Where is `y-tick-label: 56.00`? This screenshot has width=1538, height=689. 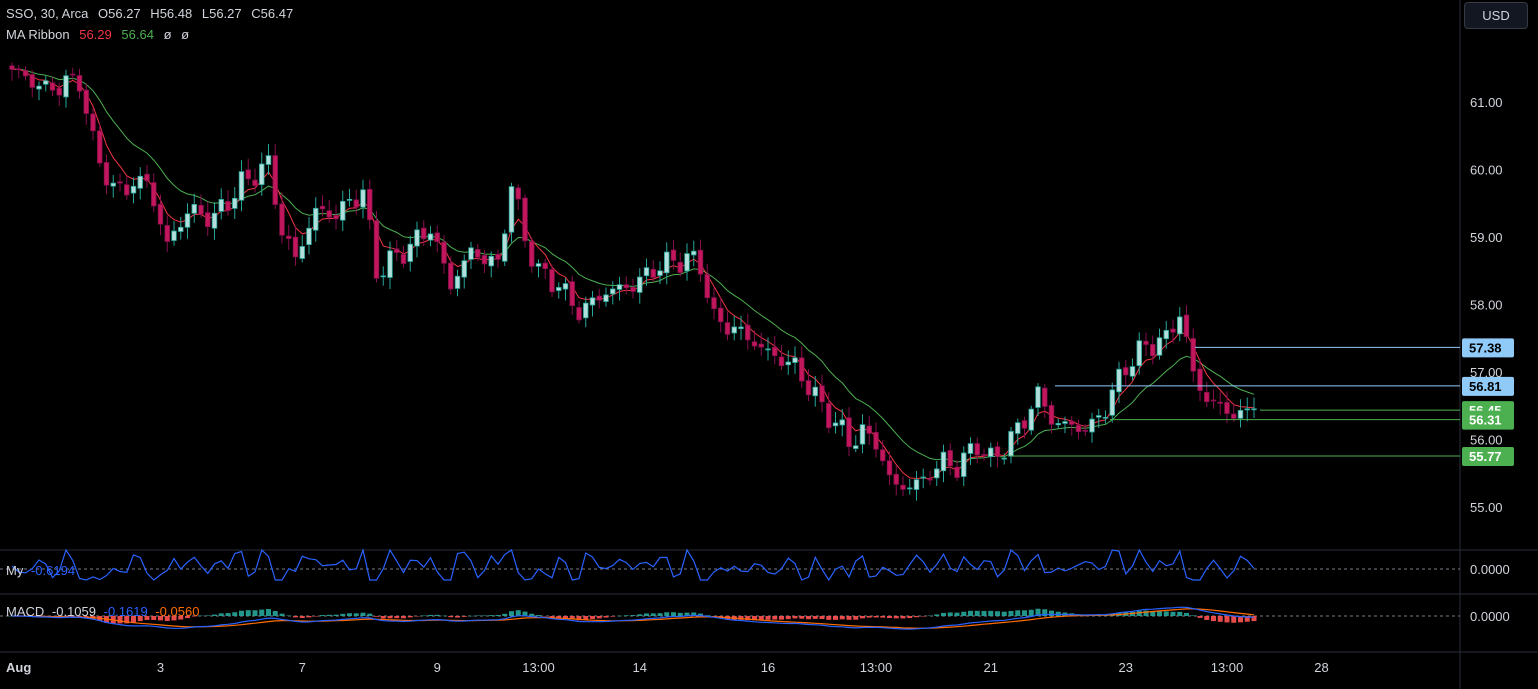 y-tick-label: 56.00 is located at coordinates (1486, 440).